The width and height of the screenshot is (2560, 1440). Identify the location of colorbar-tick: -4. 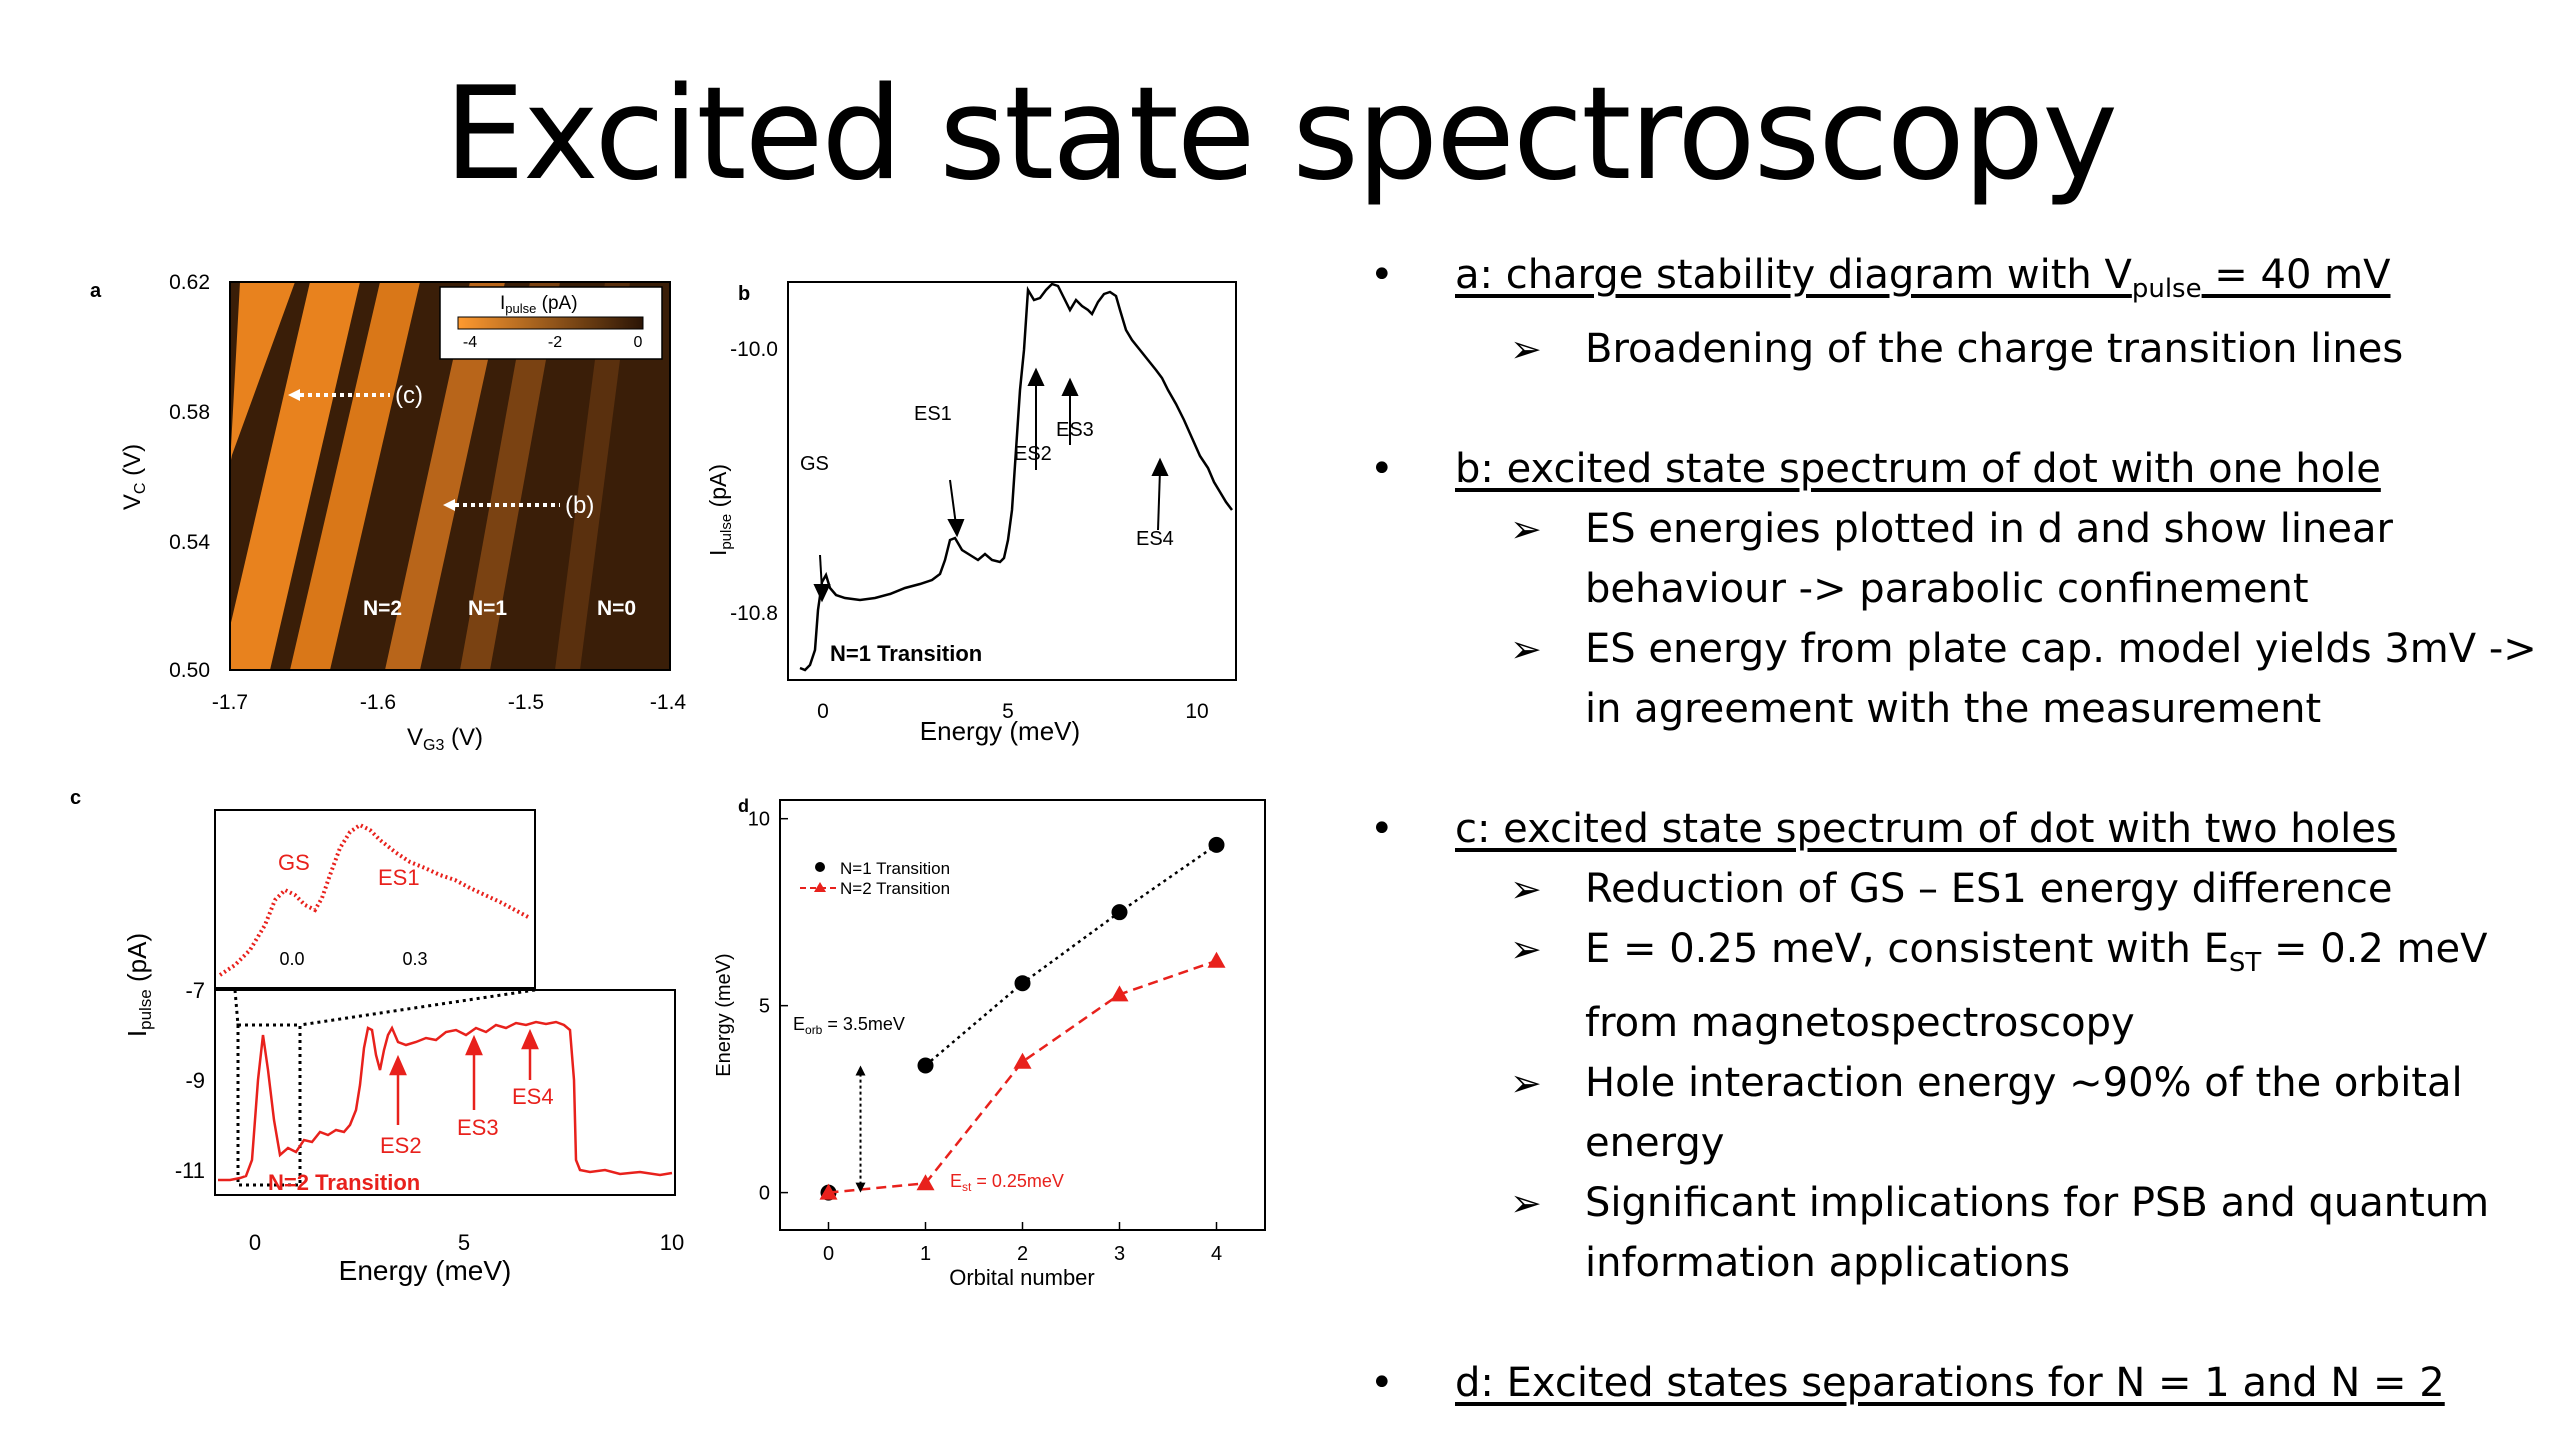
(470, 342).